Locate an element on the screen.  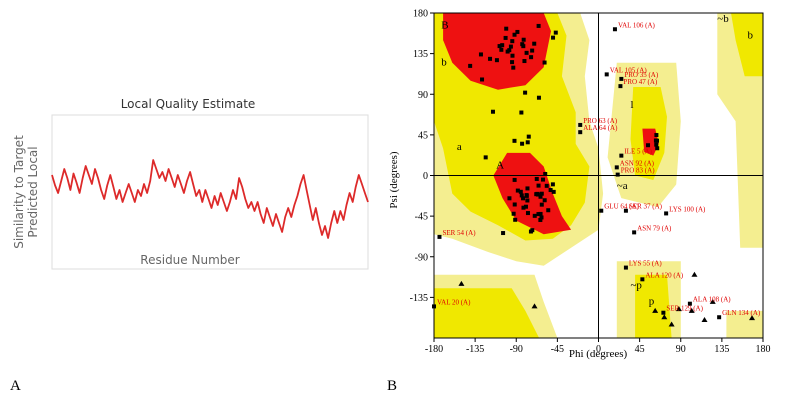
rama-residue-label: GLU 64 (A) is located at coordinates (621, 207).